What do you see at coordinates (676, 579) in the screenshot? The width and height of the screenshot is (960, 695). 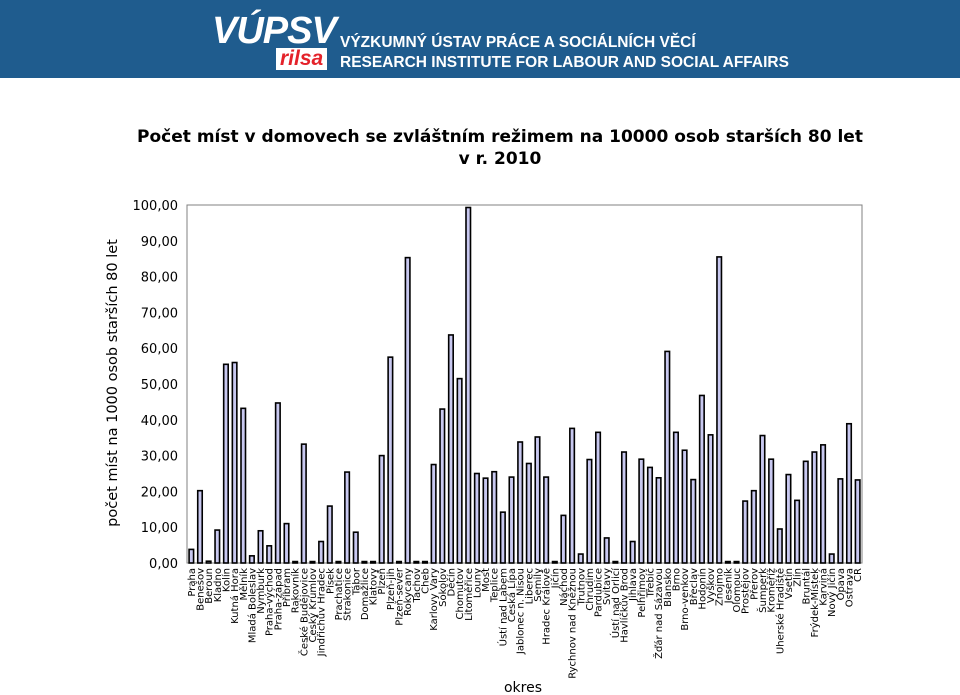 I see `x-tick-label: Brno` at bounding box center [676, 579].